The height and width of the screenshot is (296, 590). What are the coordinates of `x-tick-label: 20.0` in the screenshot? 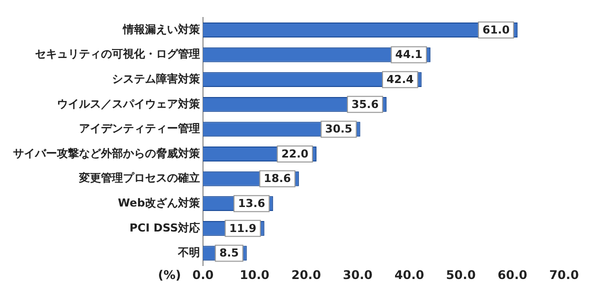 It's located at (306, 275).